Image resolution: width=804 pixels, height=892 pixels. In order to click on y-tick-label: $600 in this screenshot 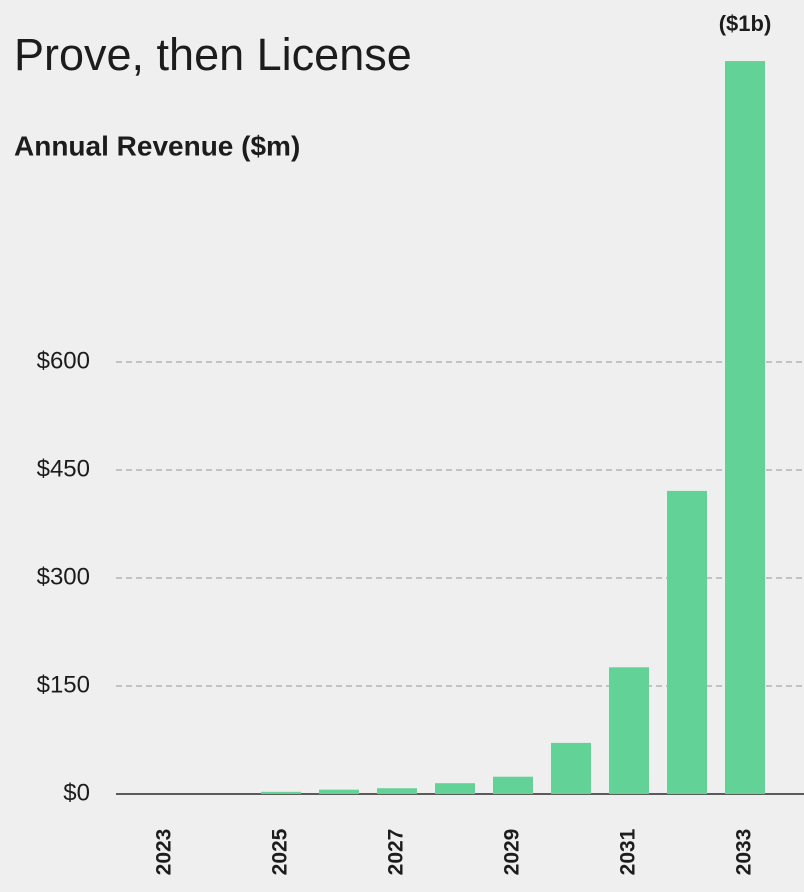, I will do `click(63, 360)`.